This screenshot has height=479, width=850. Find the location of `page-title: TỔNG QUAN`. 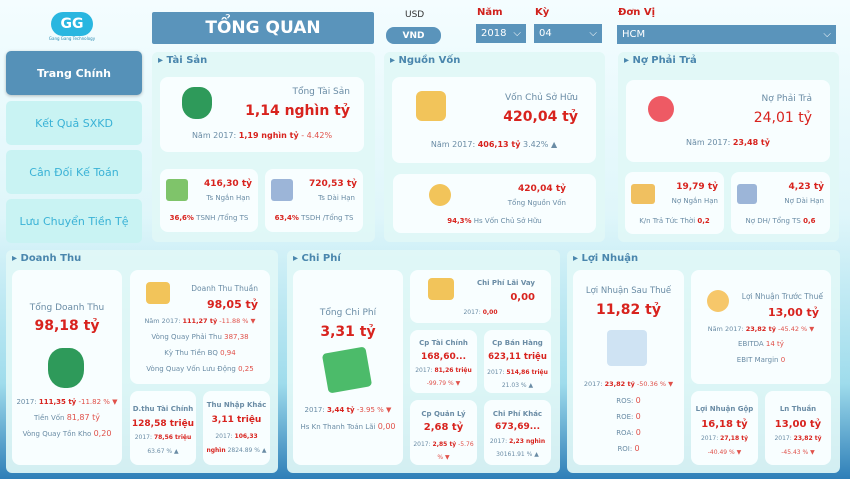

page-title: TỔNG QUAN is located at coordinates (263, 28).